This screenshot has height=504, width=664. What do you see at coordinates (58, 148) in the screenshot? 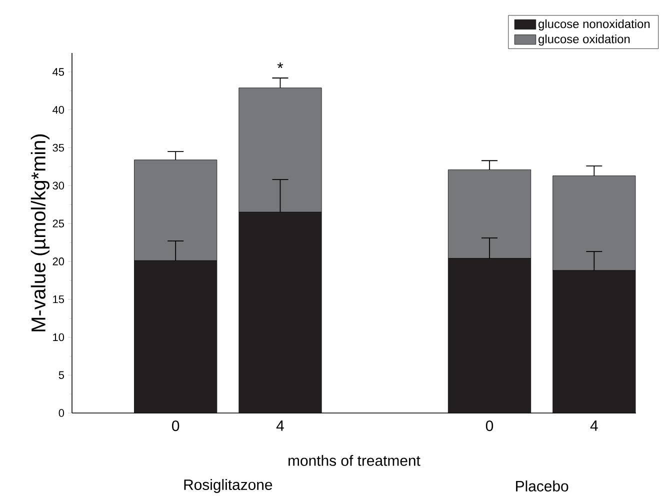
I see `y-tick-label: 35` at bounding box center [58, 148].